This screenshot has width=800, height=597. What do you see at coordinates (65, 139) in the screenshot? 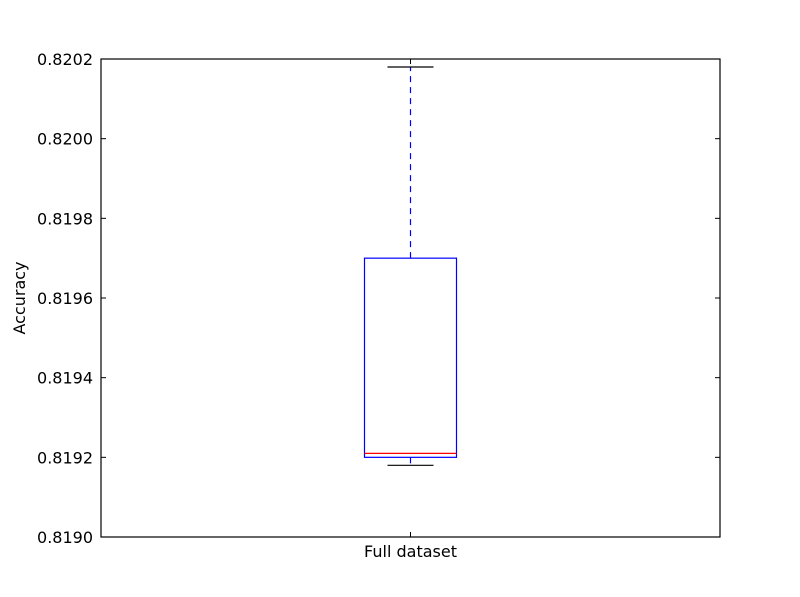
I see `y-tick-label: 0.8200` at bounding box center [65, 139].